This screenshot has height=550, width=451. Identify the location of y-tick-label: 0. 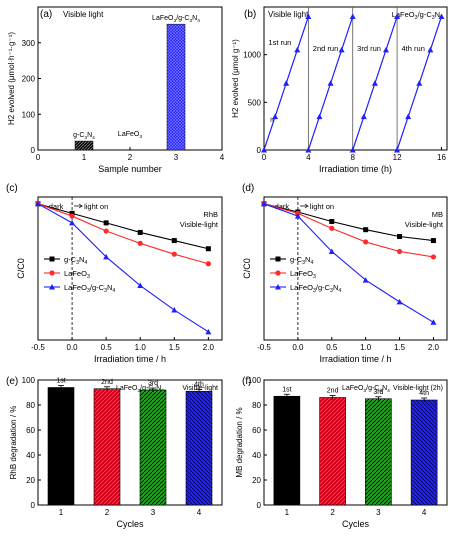
(259, 505).